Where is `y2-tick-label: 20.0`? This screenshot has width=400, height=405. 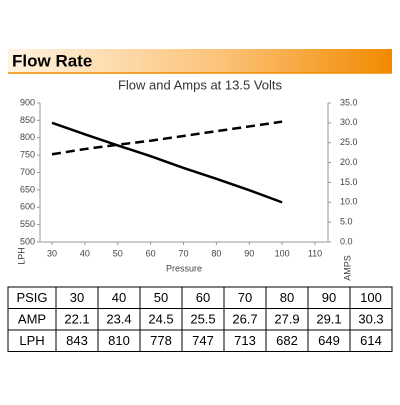
y2-tick-label: 20.0 is located at coordinates (349, 162).